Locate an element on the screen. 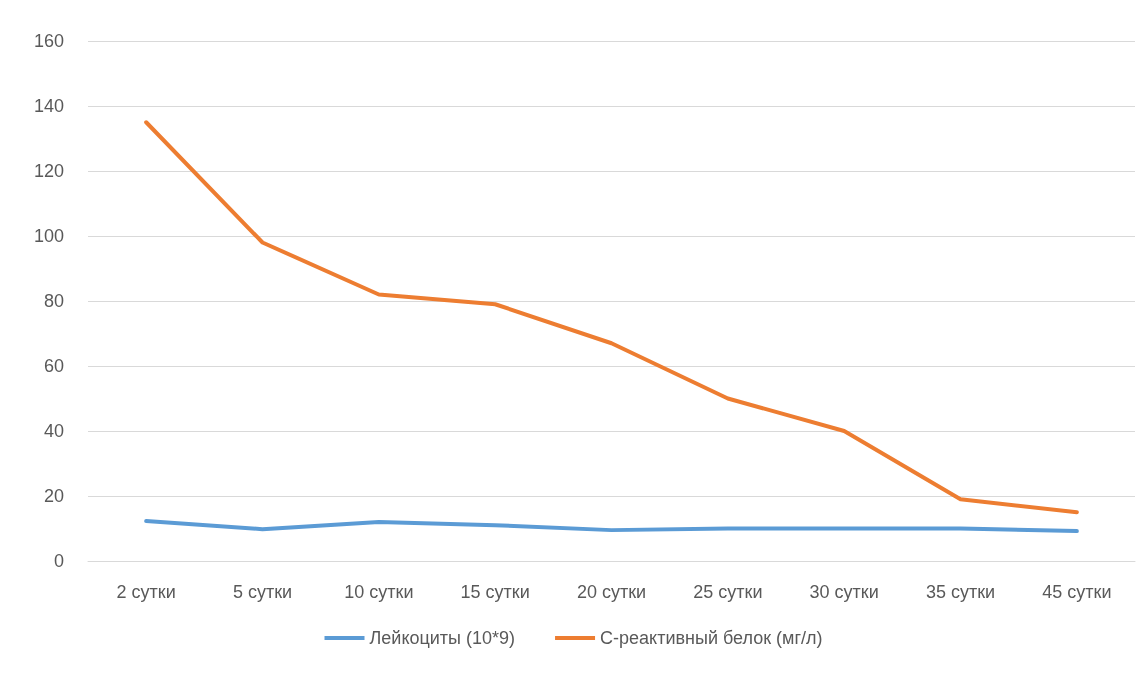 The width and height of the screenshot is (1147, 680). y-tick-label: 20 is located at coordinates (53, 496).